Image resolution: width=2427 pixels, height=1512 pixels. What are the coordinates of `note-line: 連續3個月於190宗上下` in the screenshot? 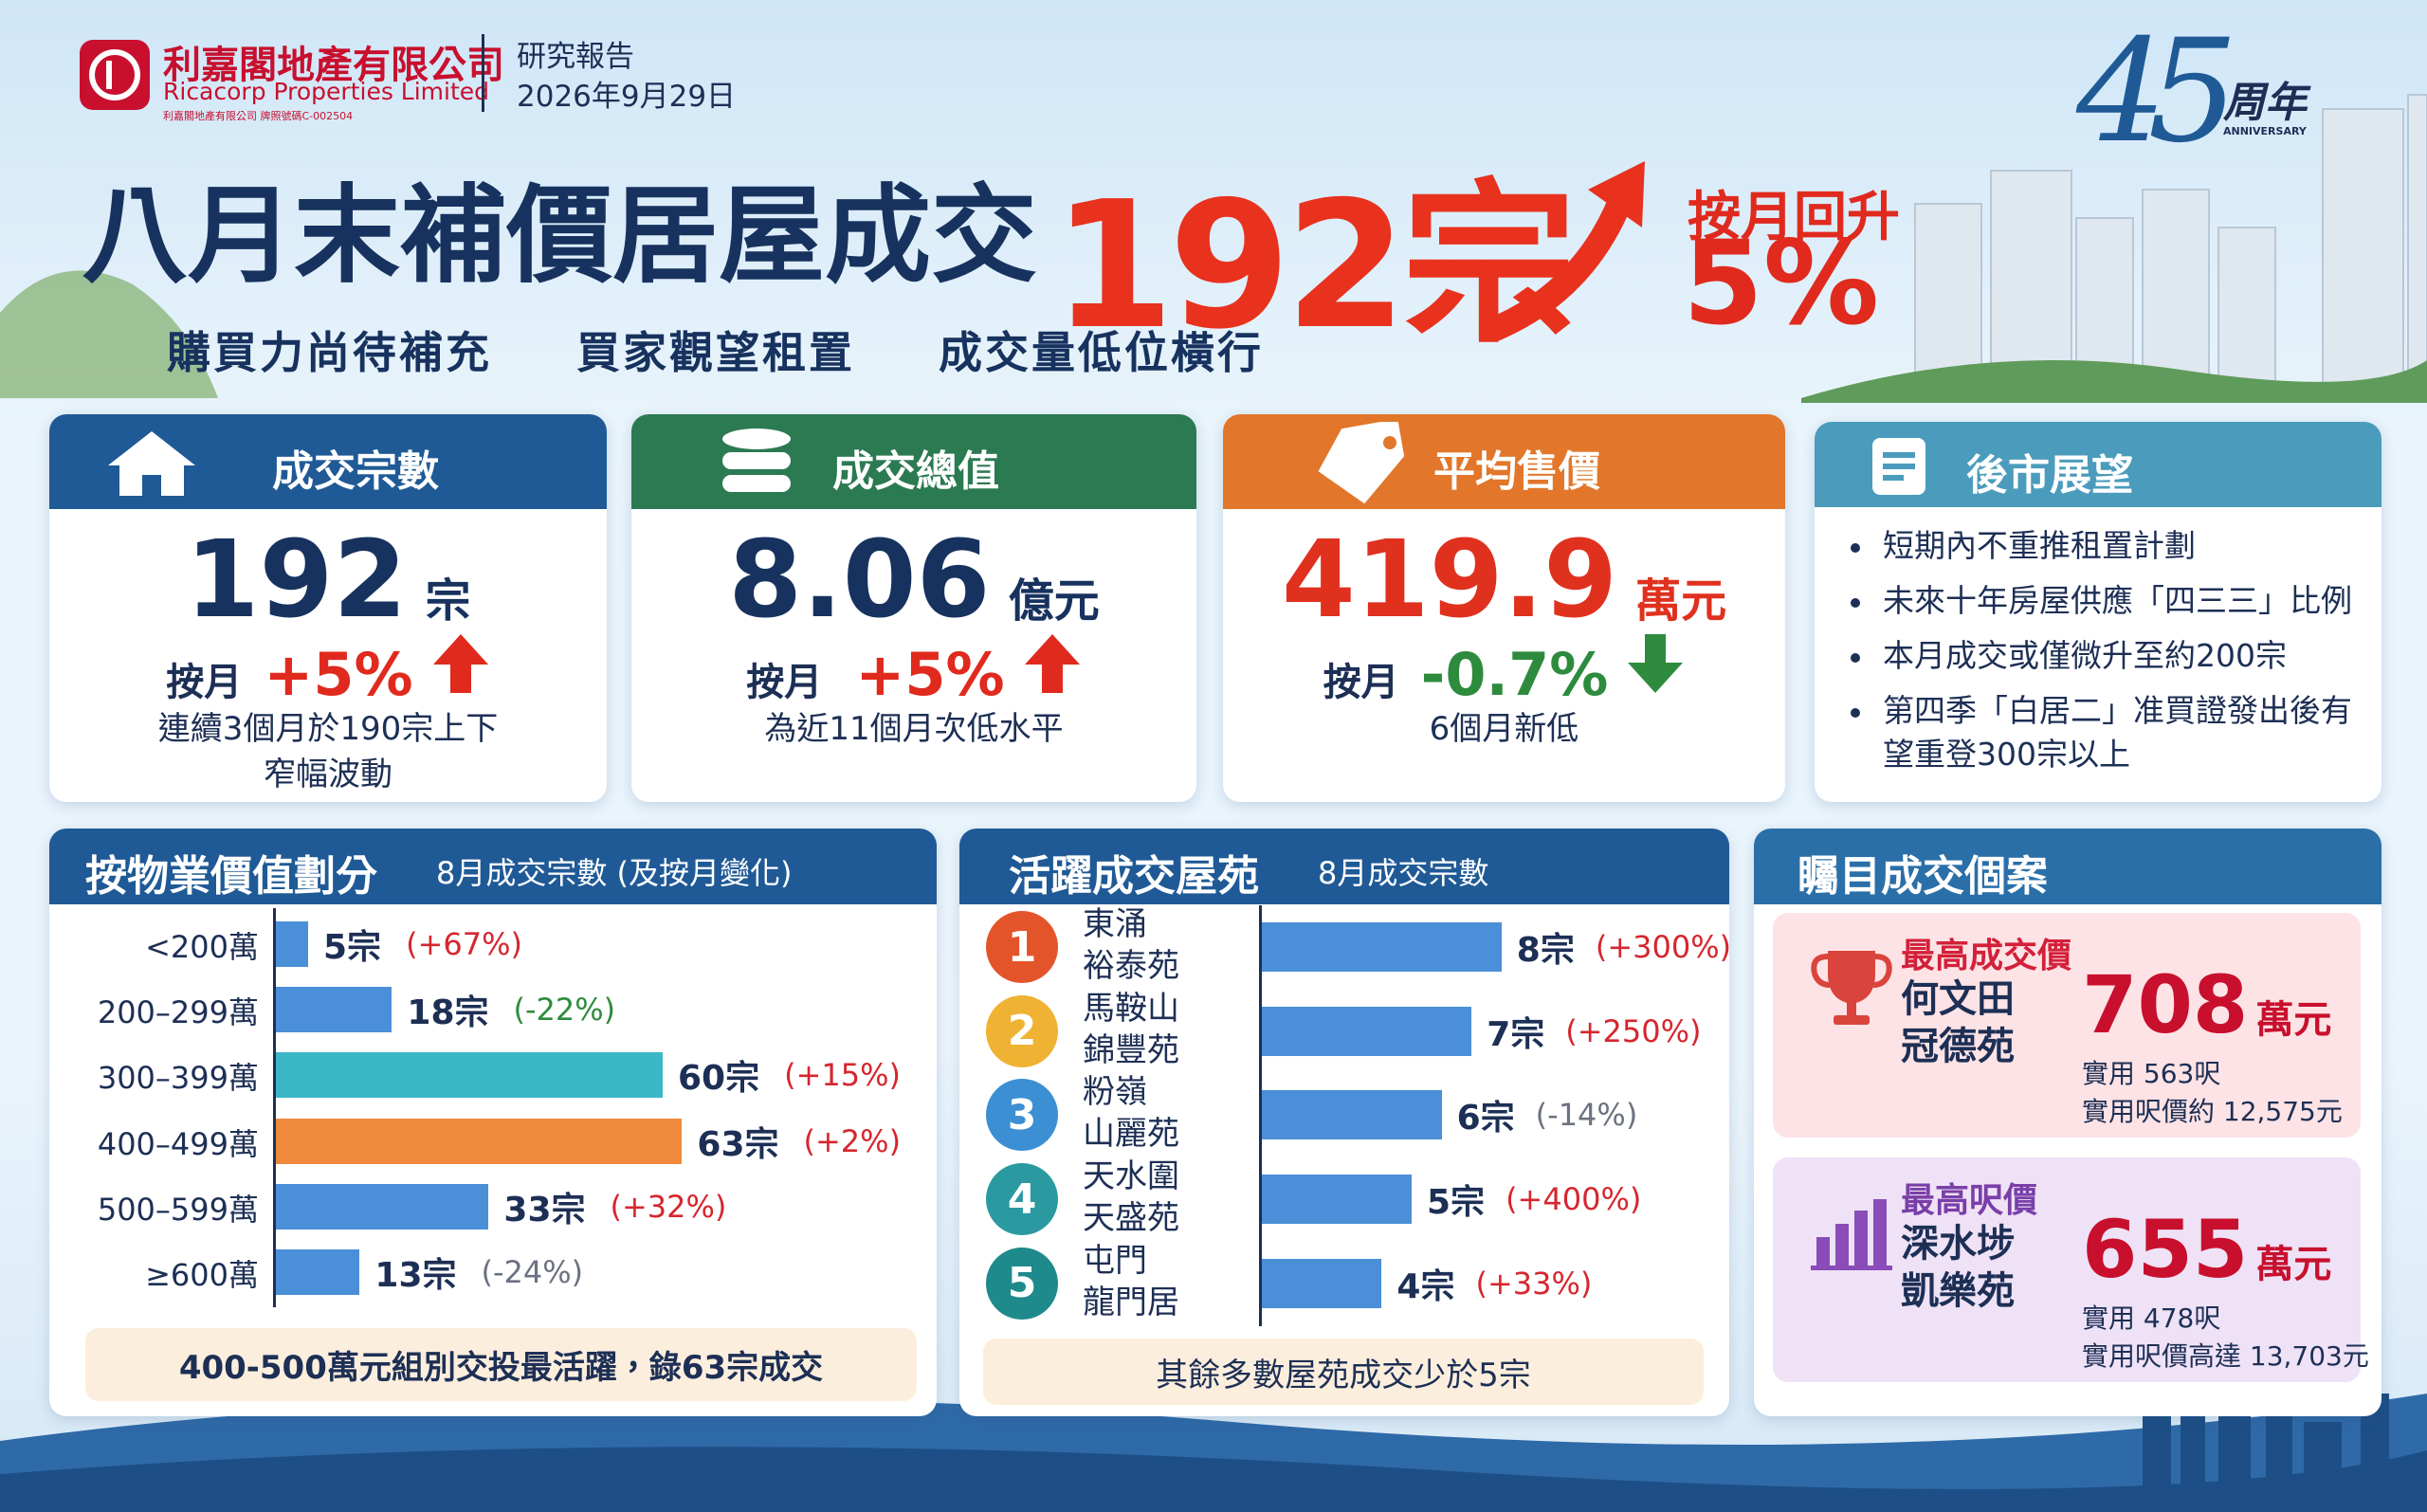 It's located at (328, 729).